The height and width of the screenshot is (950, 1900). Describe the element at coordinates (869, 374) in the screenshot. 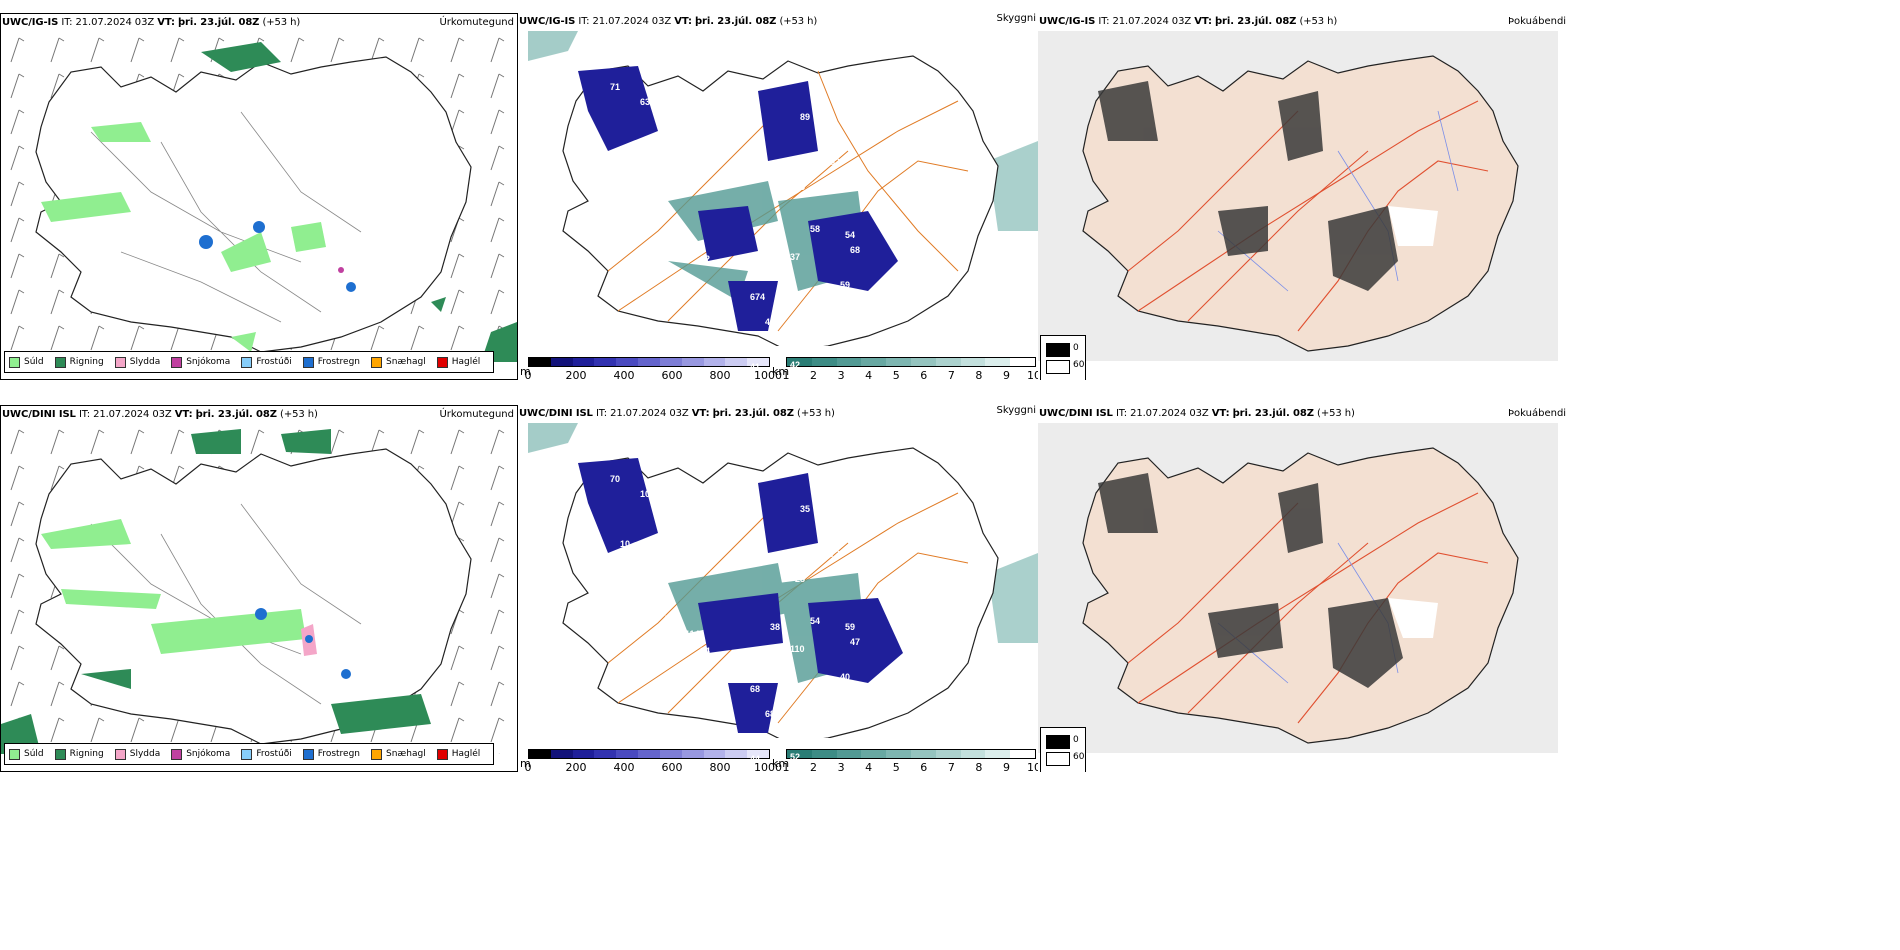

I see `colorbar-tick-label: 4` at that location.